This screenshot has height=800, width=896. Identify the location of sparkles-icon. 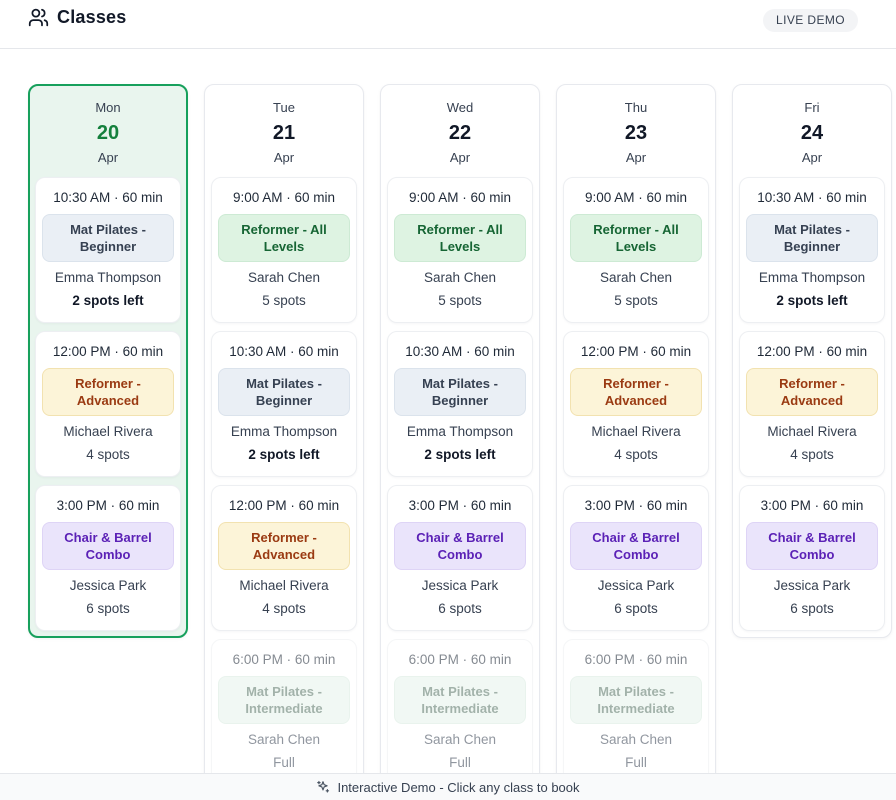
(323, 787).